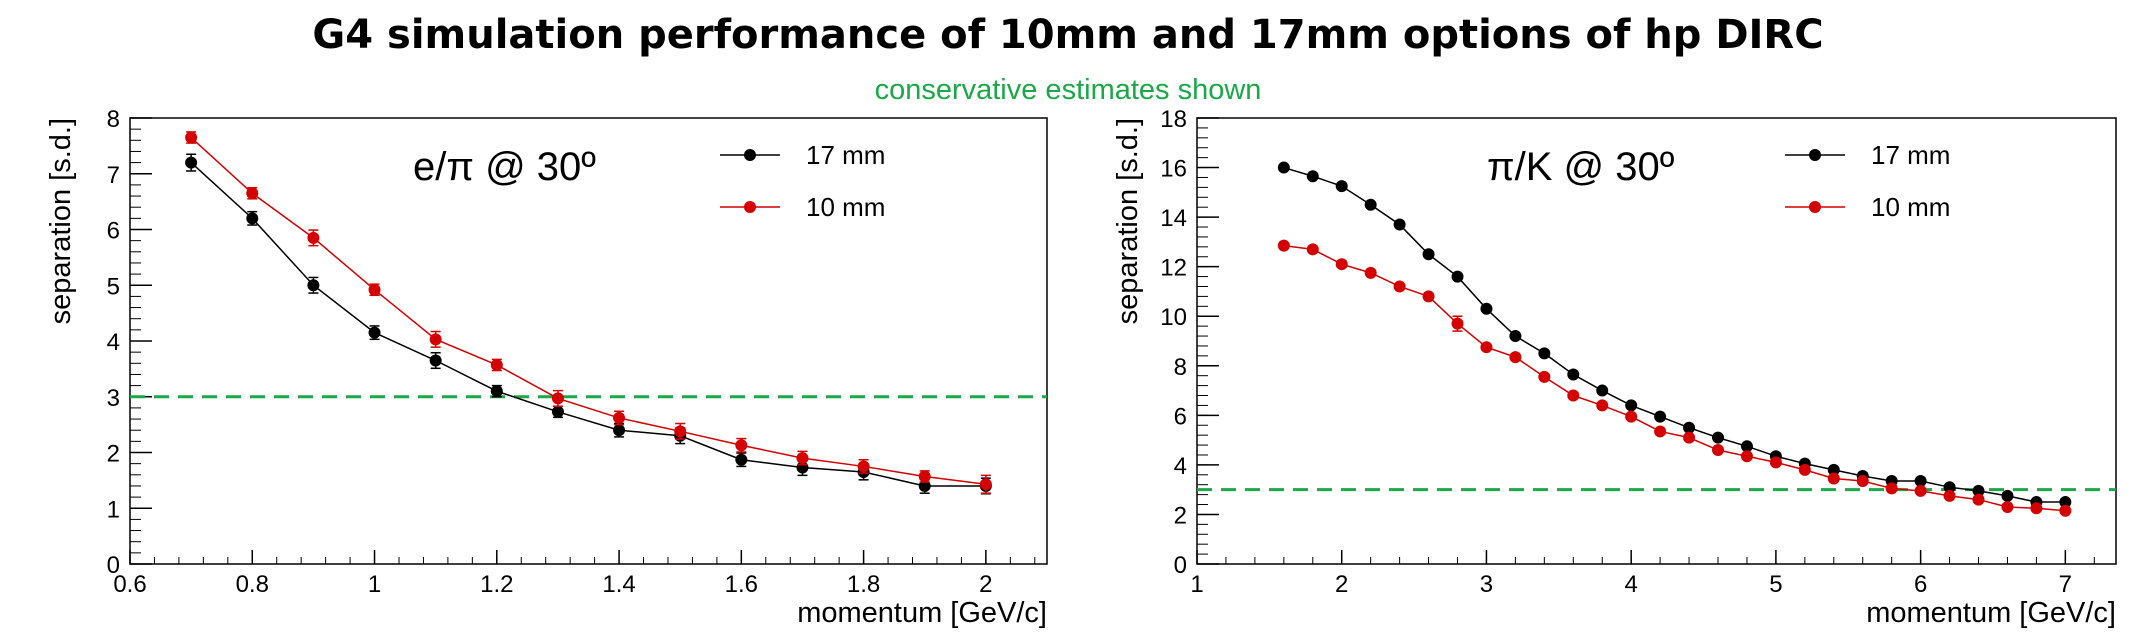 The height and width of the screenshot is (638, 2136). I want to click on x-tick-label: 0.6, so click(129, 584).